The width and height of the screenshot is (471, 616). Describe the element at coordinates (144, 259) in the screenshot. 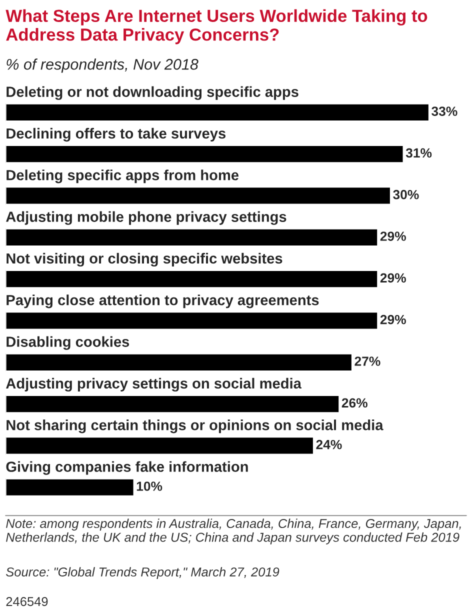

I see `y-tick-label: Not visiting or closing specific websites` at that location.